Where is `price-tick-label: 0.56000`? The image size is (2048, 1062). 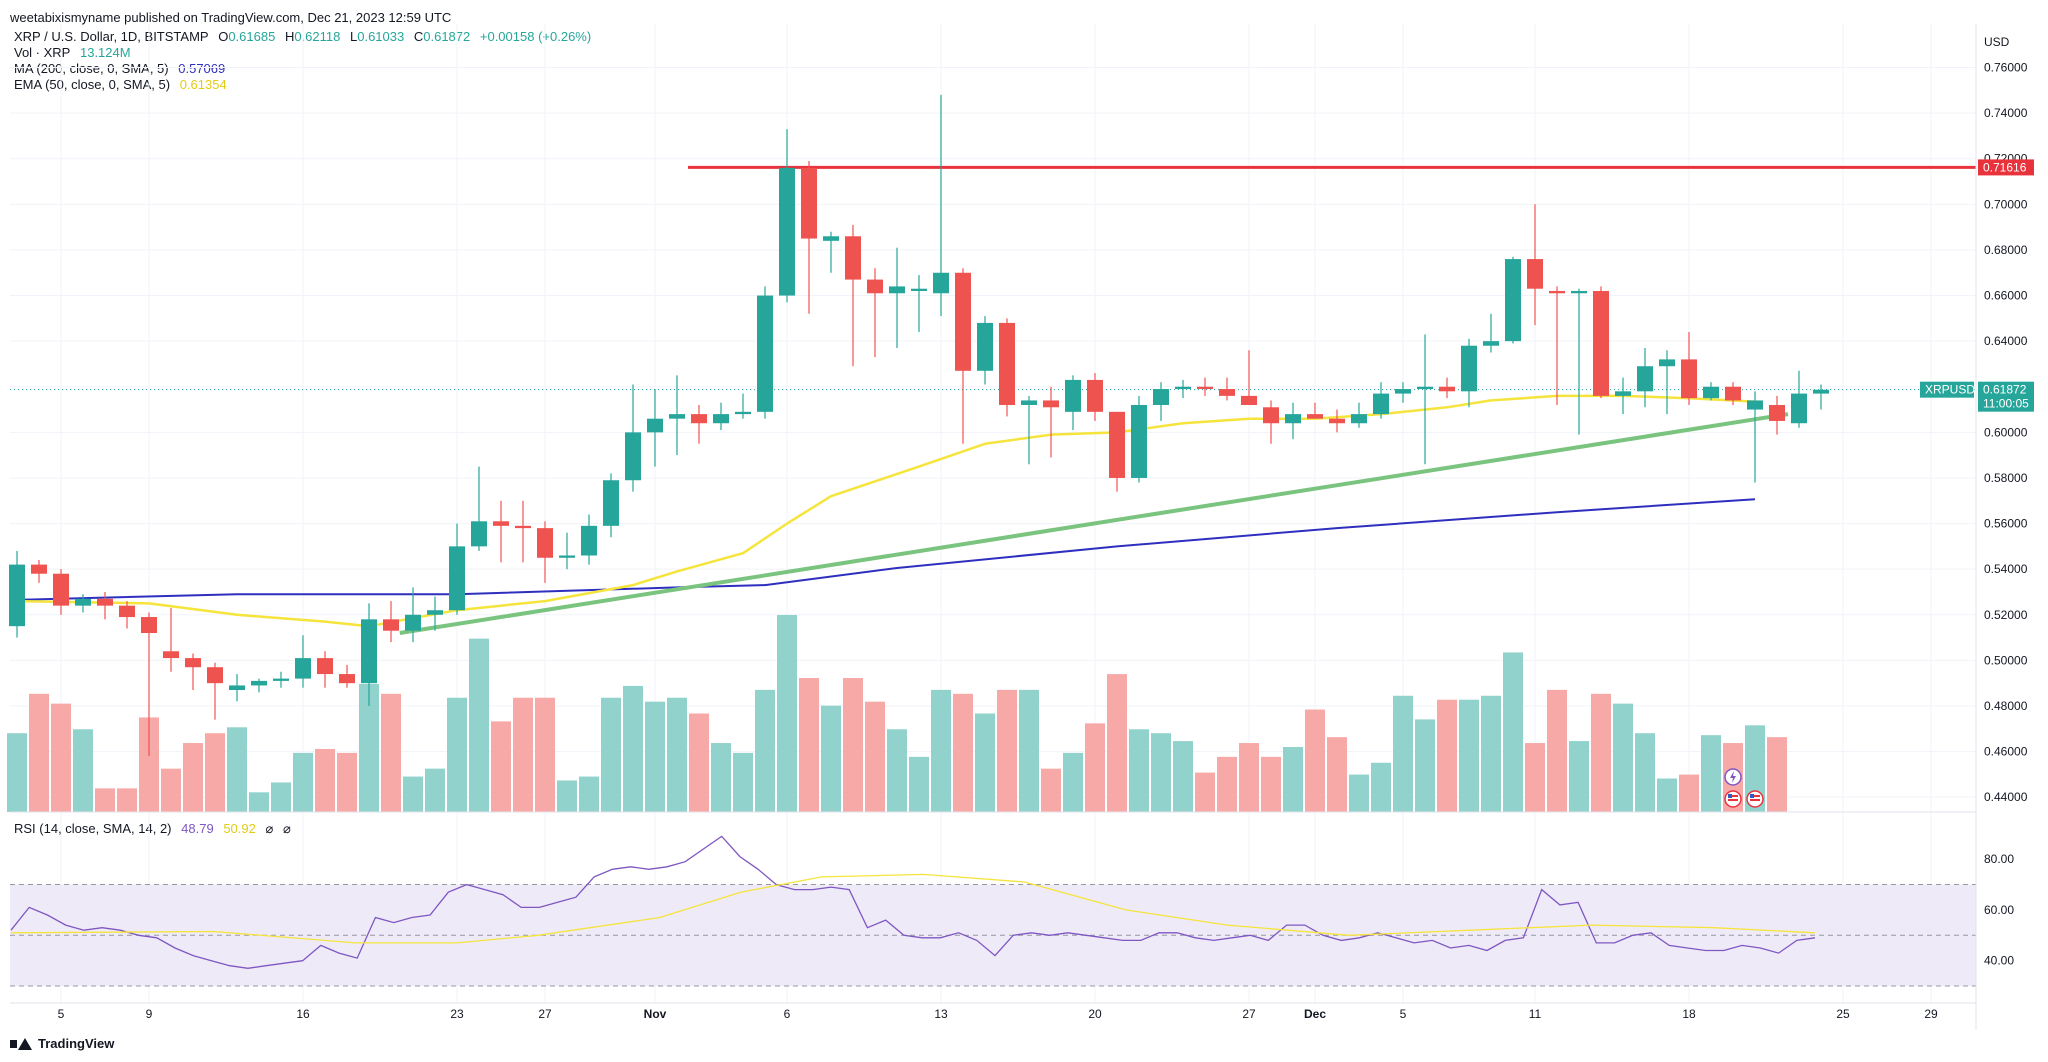
price-tick-label: 0.56000 is located at coordinates (2006, 524).